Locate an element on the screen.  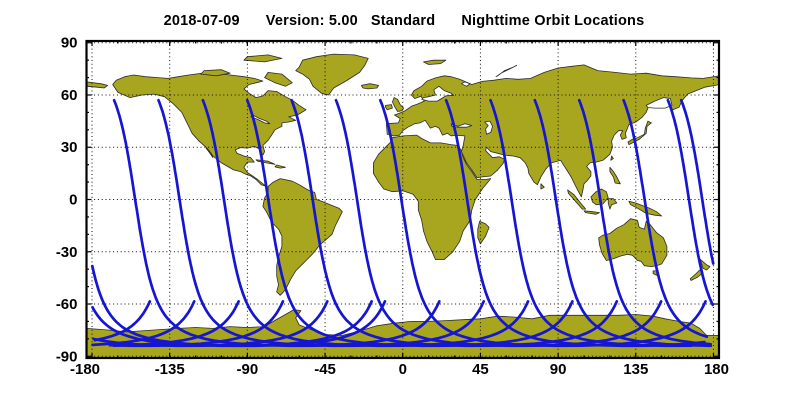
x-tick-label: -180 is located at coordinates (85, 369).